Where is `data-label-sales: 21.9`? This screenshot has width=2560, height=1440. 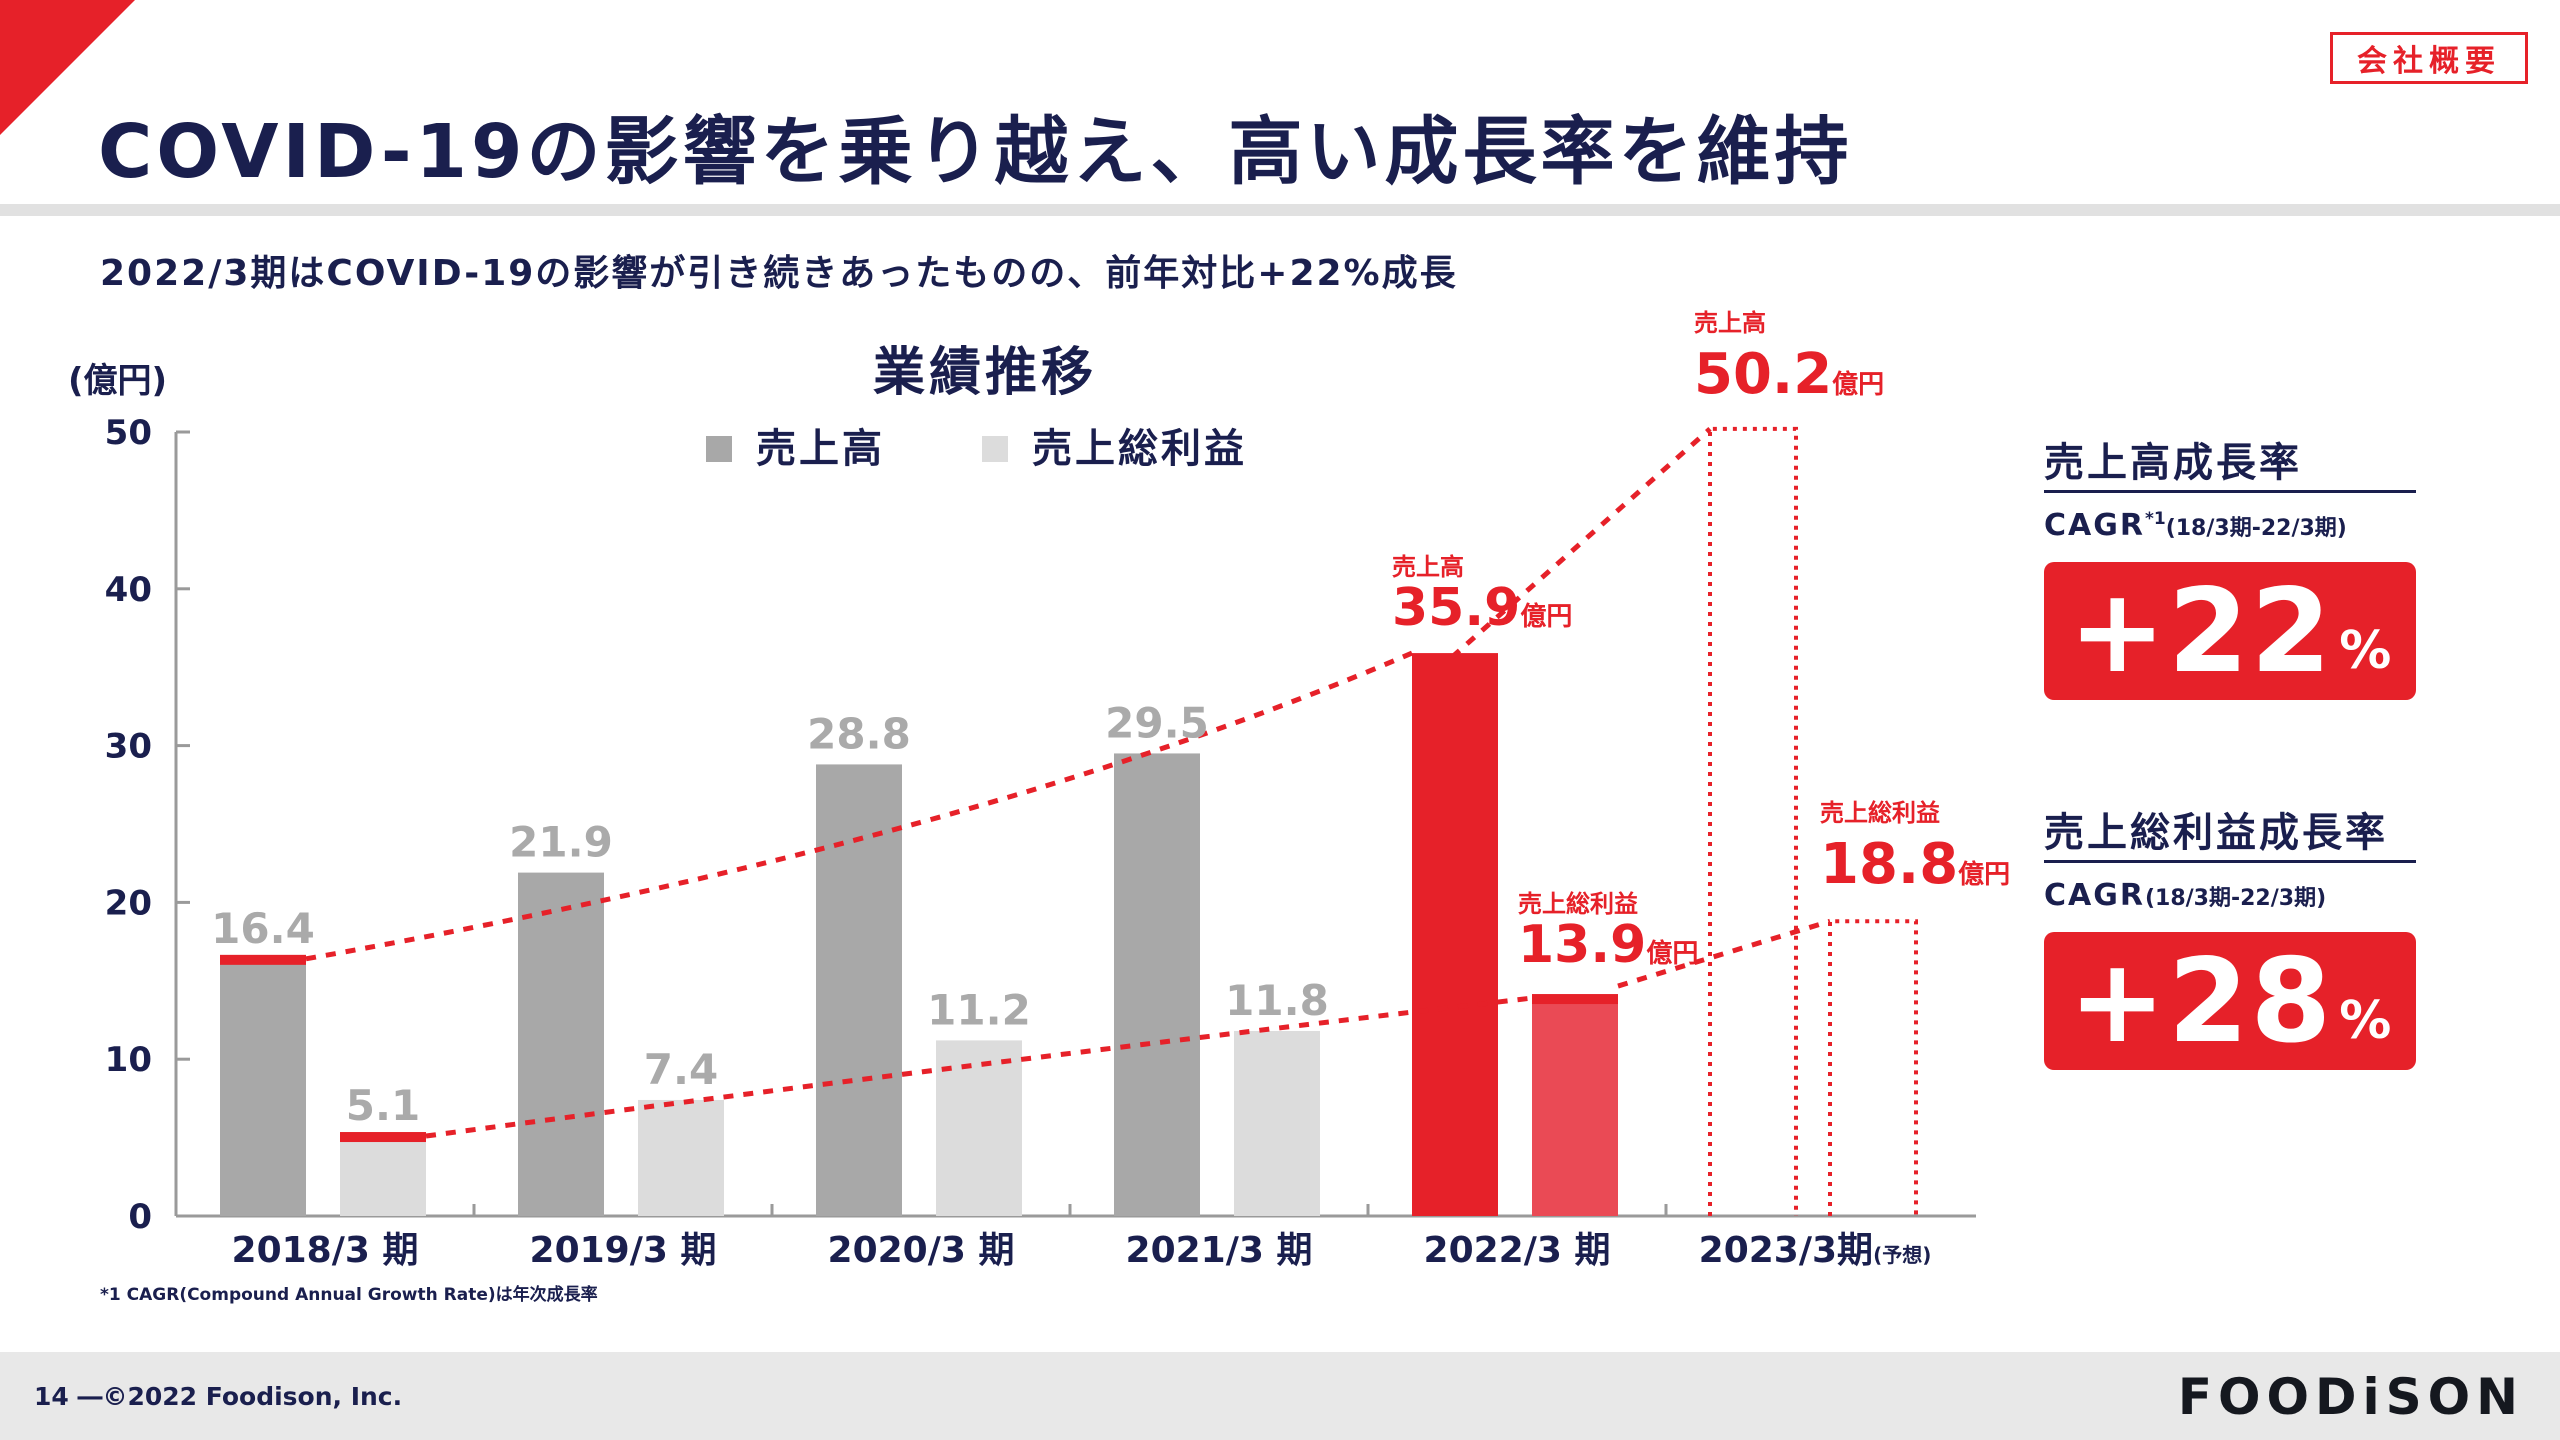 data-label-sales: 21.9 is located at coordinates (561, 842).